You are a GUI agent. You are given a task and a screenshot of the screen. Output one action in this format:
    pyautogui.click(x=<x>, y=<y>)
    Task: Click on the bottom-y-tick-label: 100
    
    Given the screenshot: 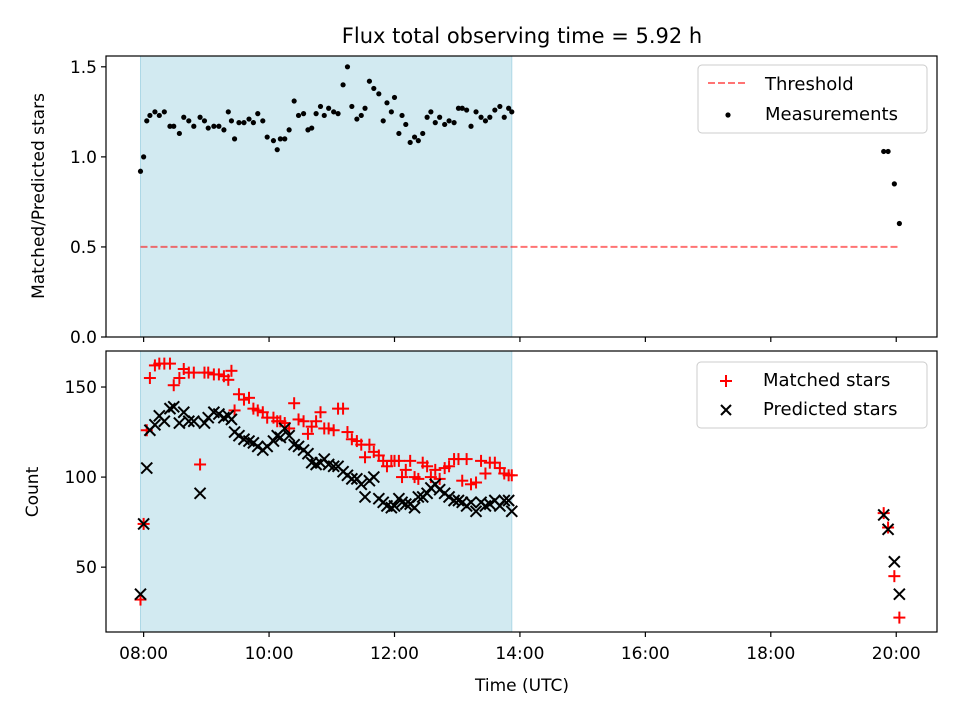 What is the action you would take?
    pyautogui.click(x=81, y=478)
    